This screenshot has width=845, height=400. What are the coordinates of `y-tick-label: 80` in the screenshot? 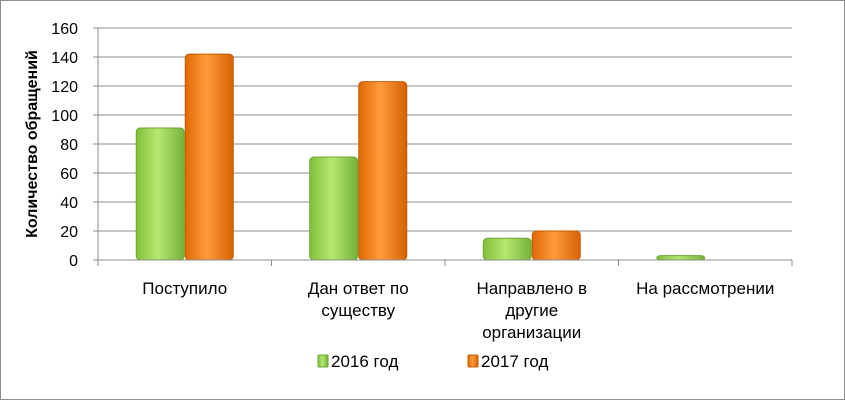 It's located at (69, 145).